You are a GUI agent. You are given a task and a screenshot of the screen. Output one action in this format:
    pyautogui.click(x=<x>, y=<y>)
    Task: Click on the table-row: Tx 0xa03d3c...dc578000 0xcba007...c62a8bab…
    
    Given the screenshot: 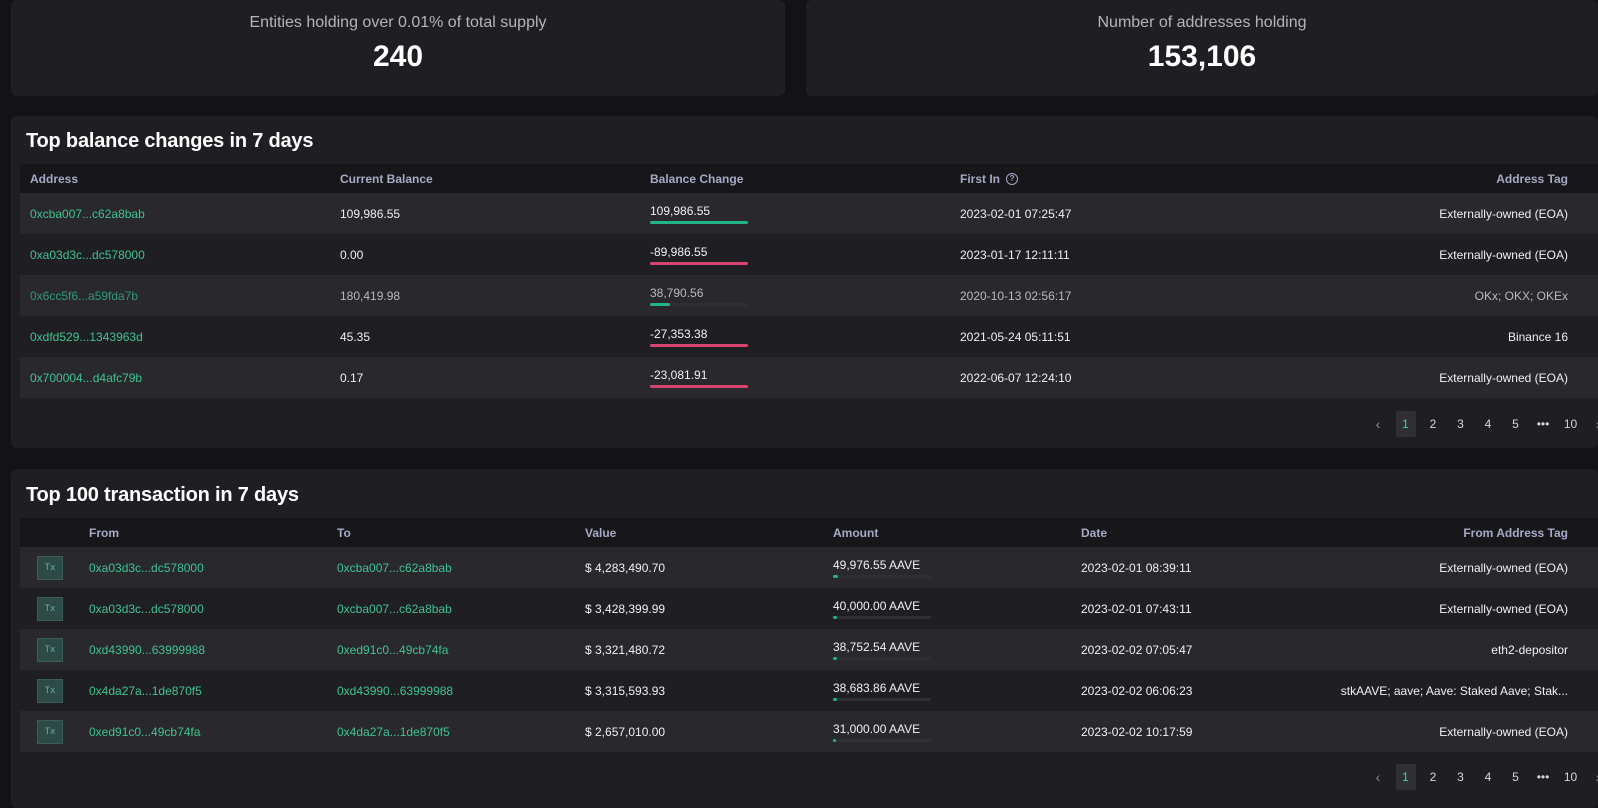 What is the action you would take?
    pyautogui.click(x=809, y=608)
    